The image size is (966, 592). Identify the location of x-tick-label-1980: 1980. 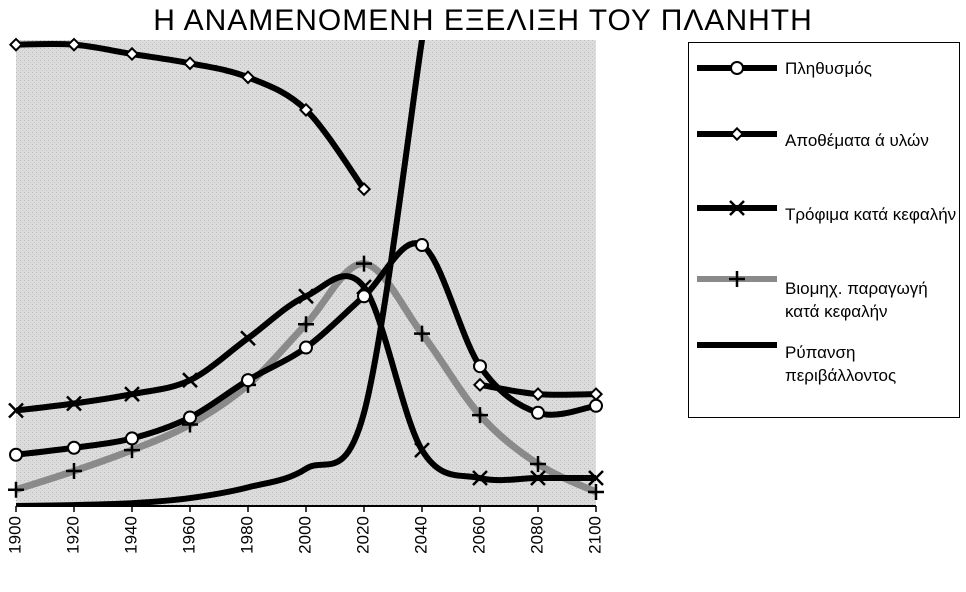
(246, 535).